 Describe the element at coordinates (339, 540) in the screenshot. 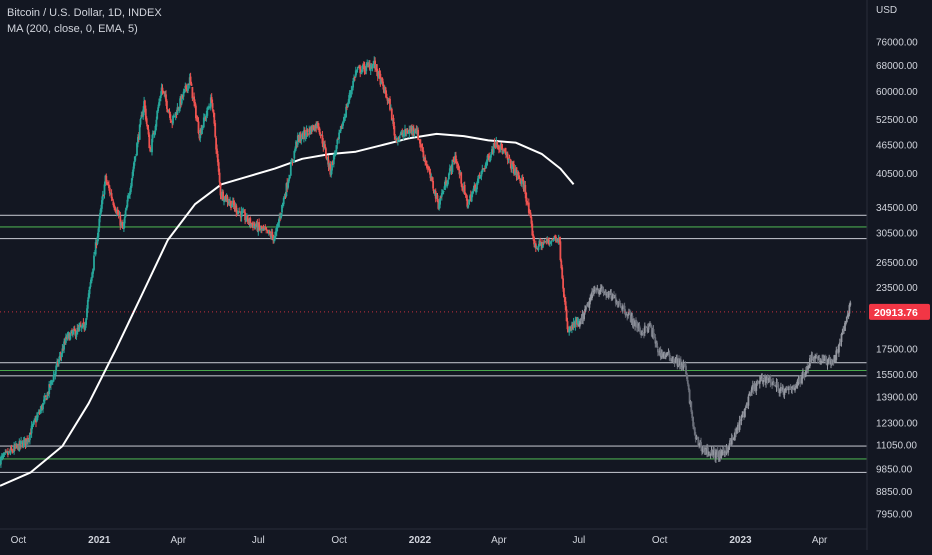

I see `time-tick-label: Oct` at that location.